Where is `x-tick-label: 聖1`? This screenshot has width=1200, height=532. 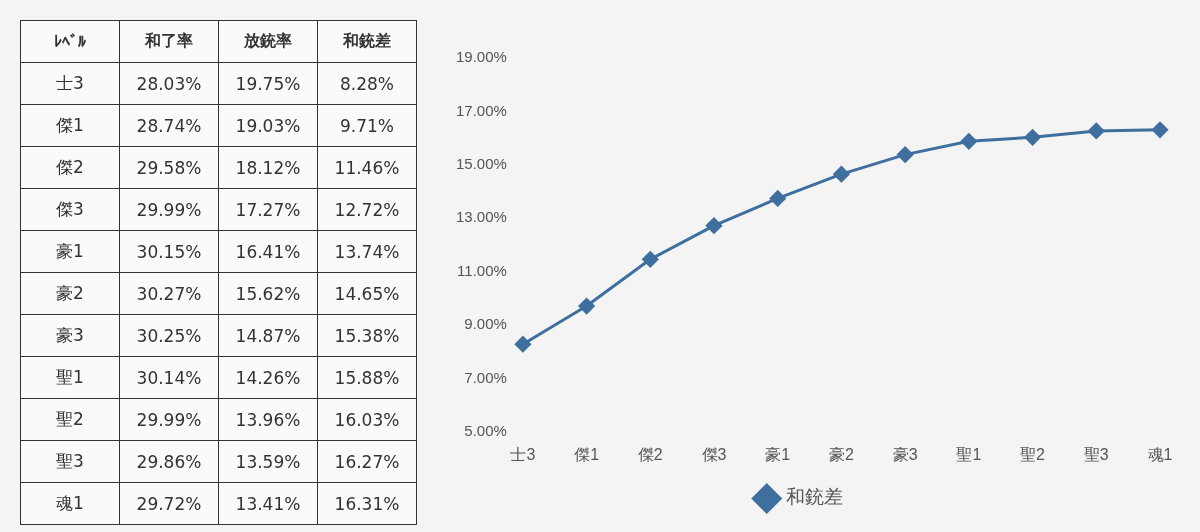 x-tick-label: 聖1 is located at coordinates (969, 454).